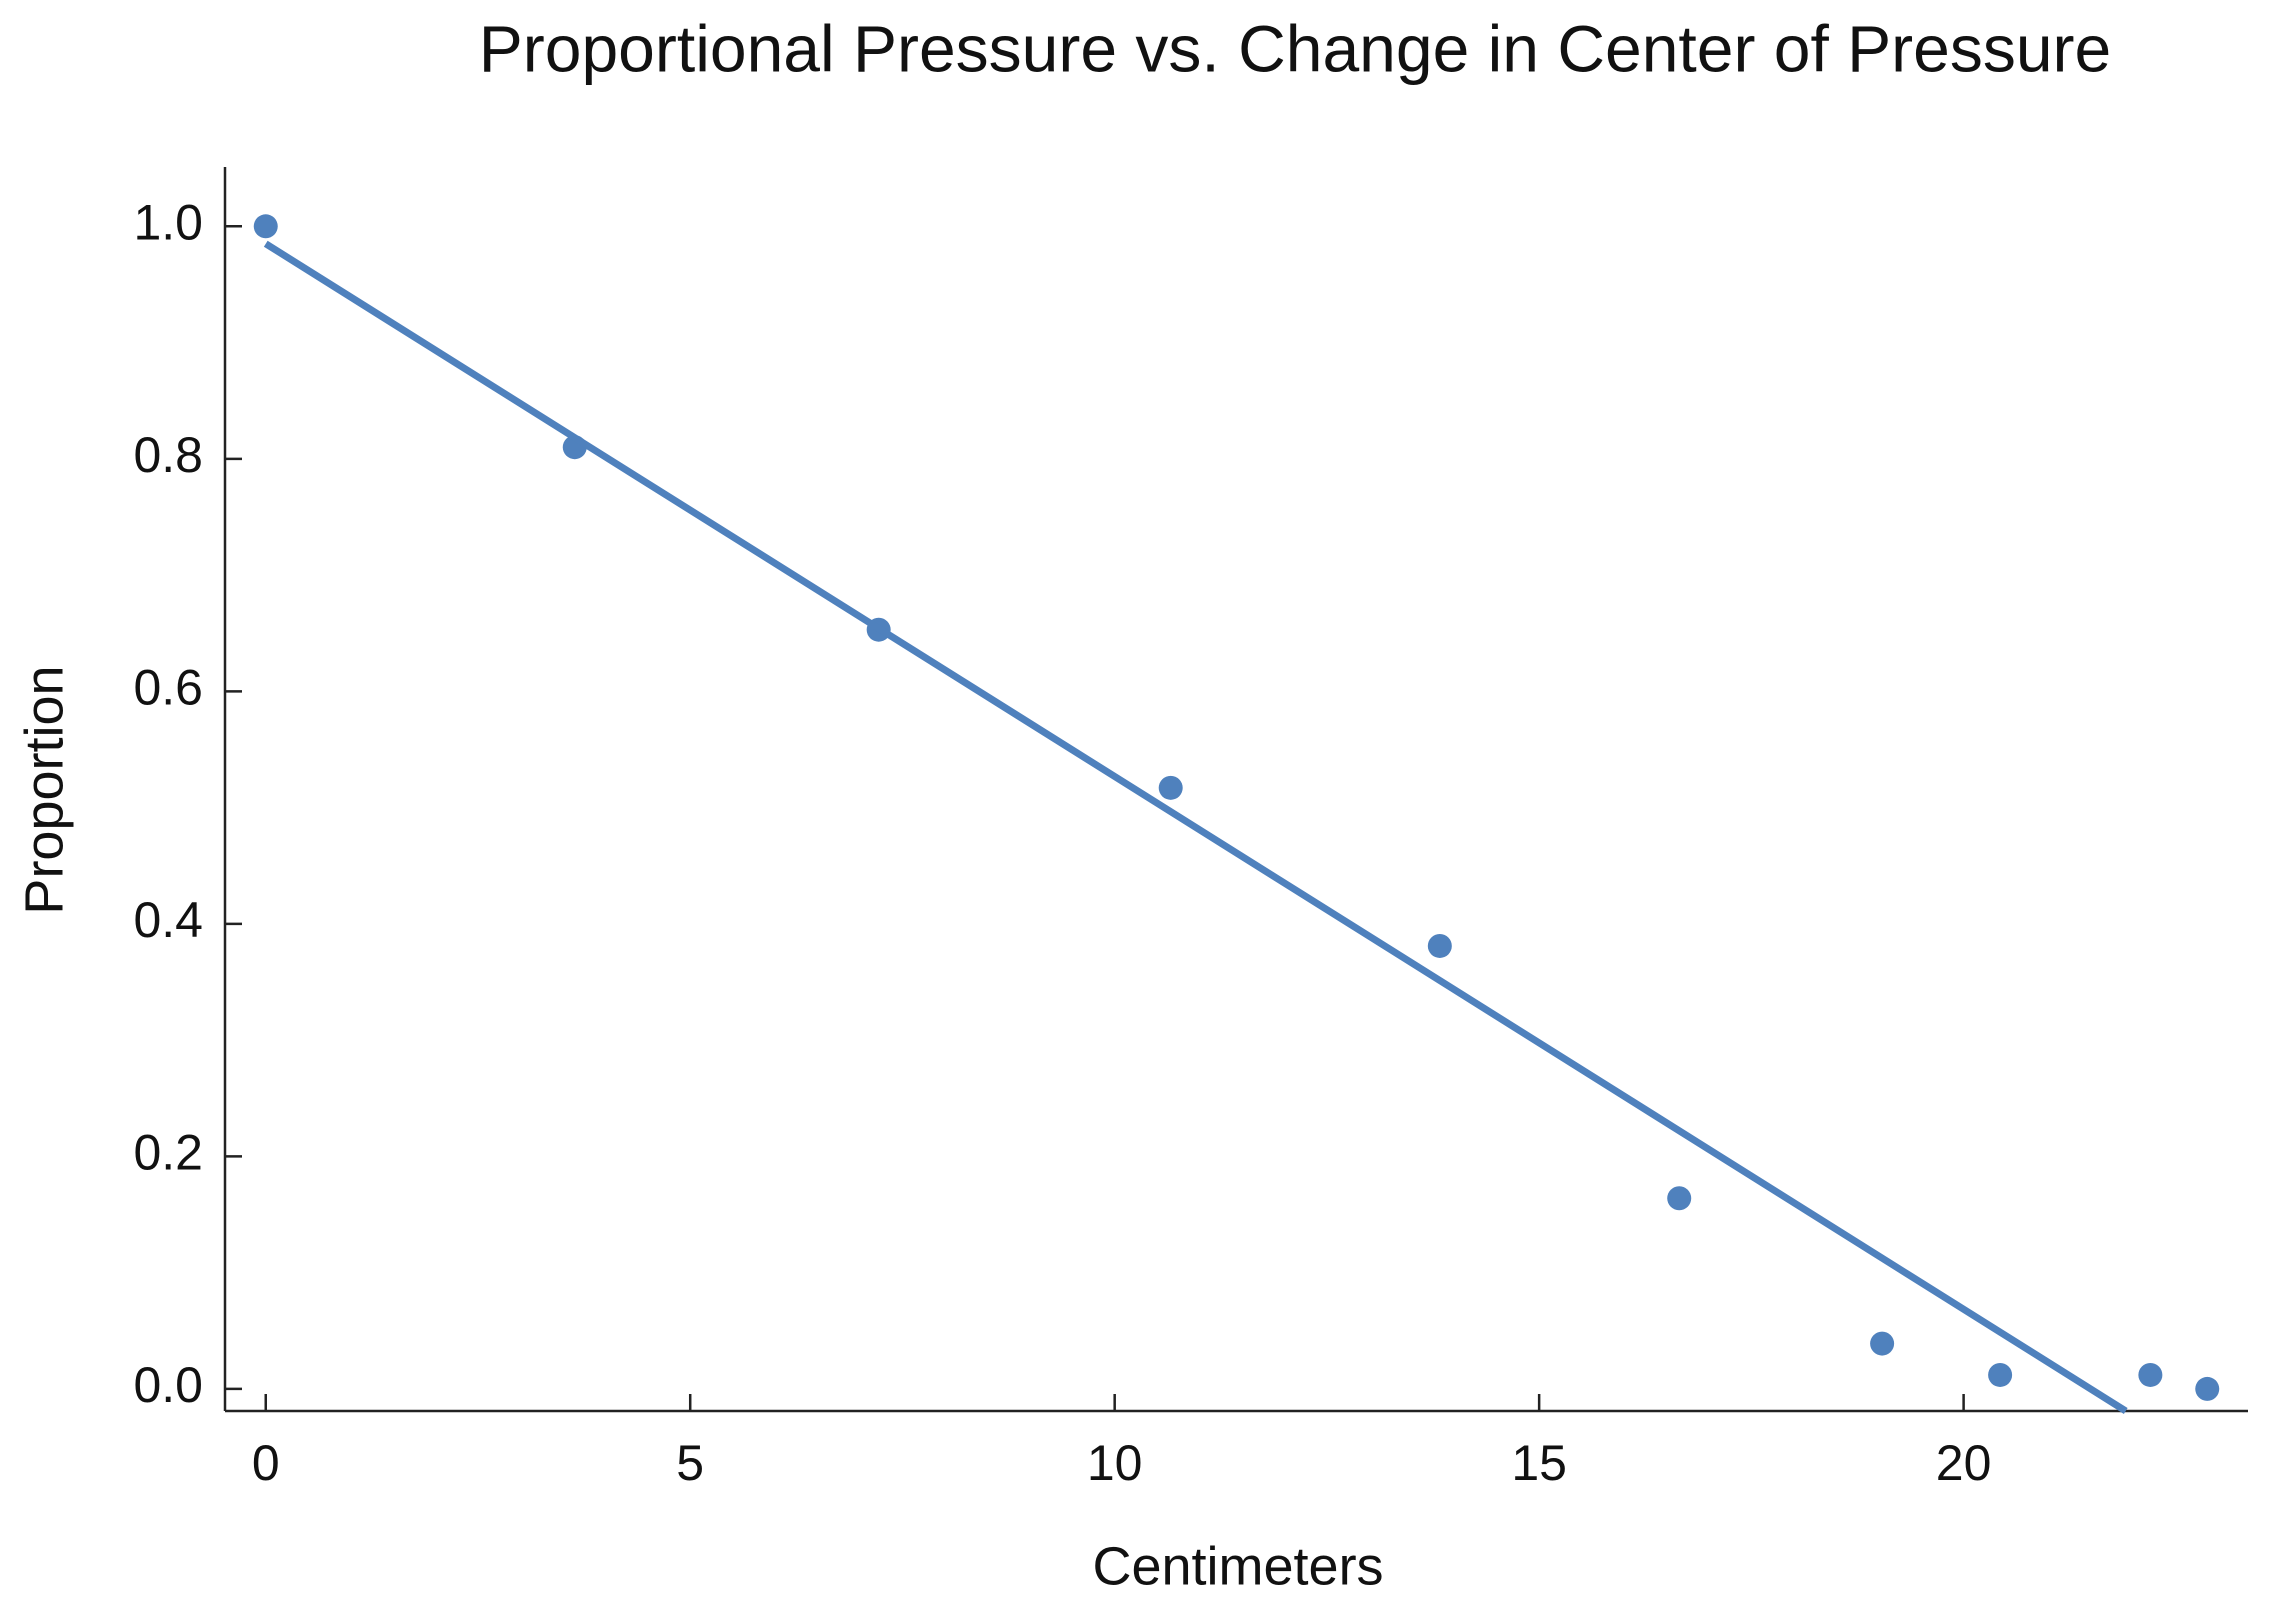  I want to click on x-axis-label: Centimeters, so click(1237, 1566).